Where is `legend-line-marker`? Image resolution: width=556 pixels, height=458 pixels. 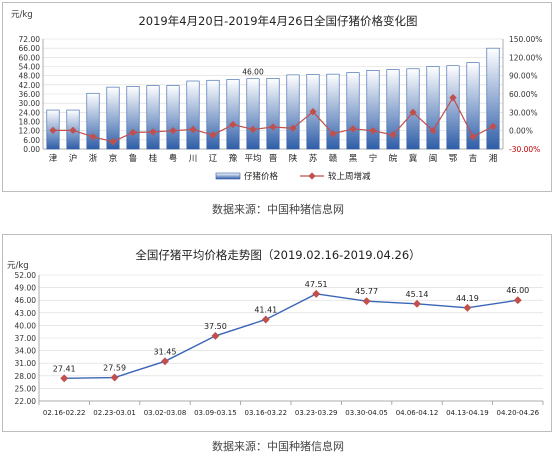 legend-line-marker is located at coordinates (312, 176).